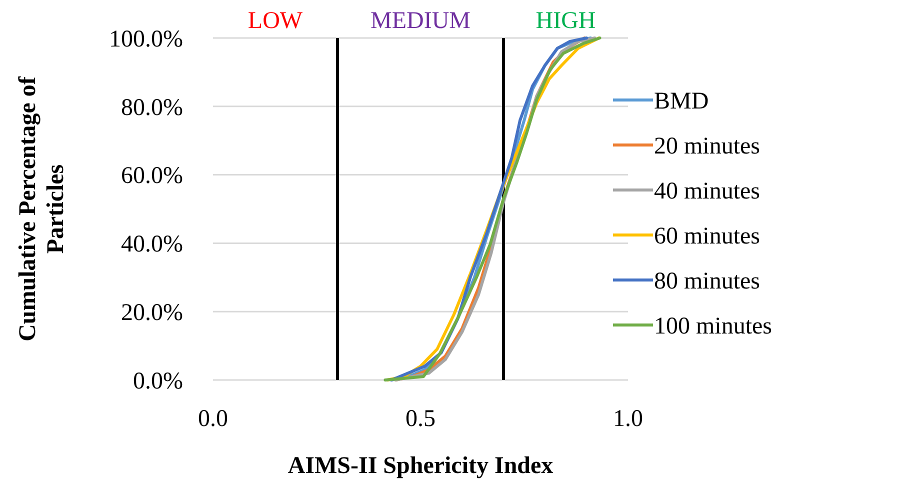 Image resolution: width=904 pixels, height=487 pixels. I want to click on y-tick-label: 0.0%, so click(158, 381).